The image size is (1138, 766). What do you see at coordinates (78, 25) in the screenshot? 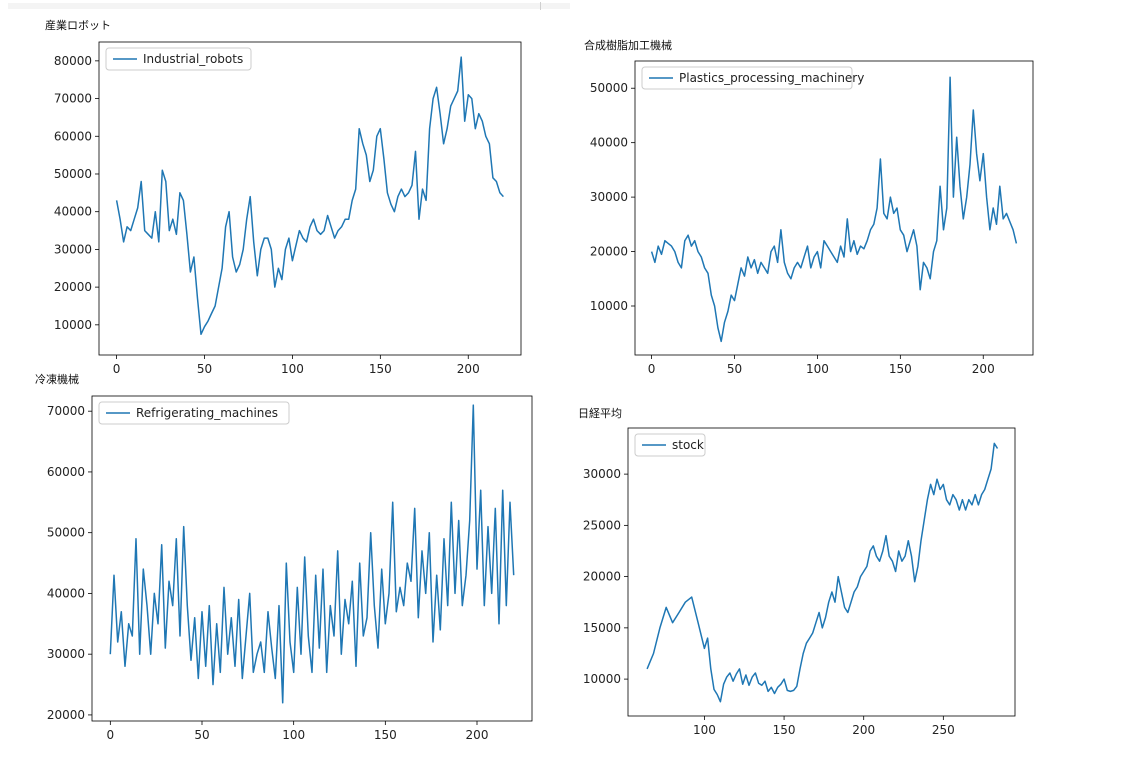
I see `chart-title: 産業ロボット` at bounding box center [78, 25].